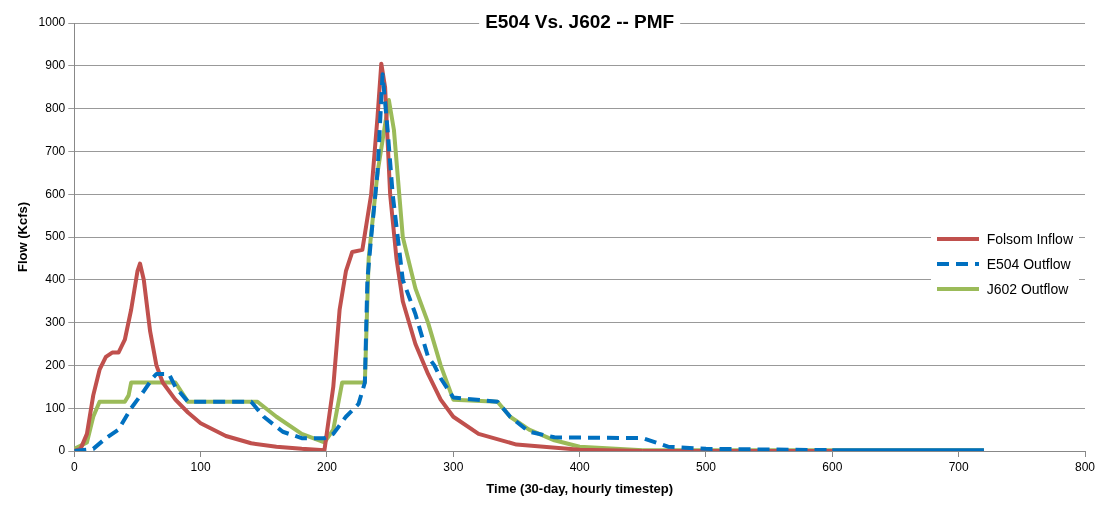 This screenshot has width=1107, height=505. What do you see at coordinates (1028, 264) in the screenshot?
I see `legend-label: E504 Outflow` at bounding box center [1028, 264].